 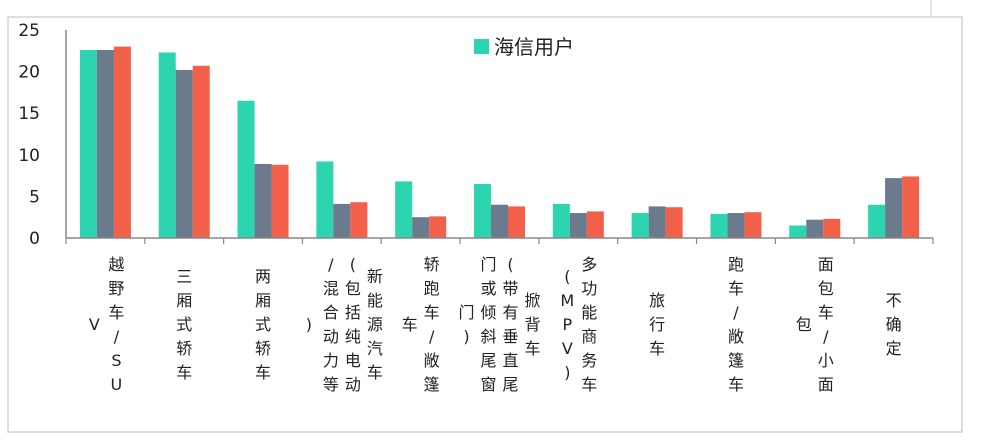 What do you see at coordinates (116, 264) in the screenshot?
I see `category-label-char: 越` at bounding box center [116, 264].